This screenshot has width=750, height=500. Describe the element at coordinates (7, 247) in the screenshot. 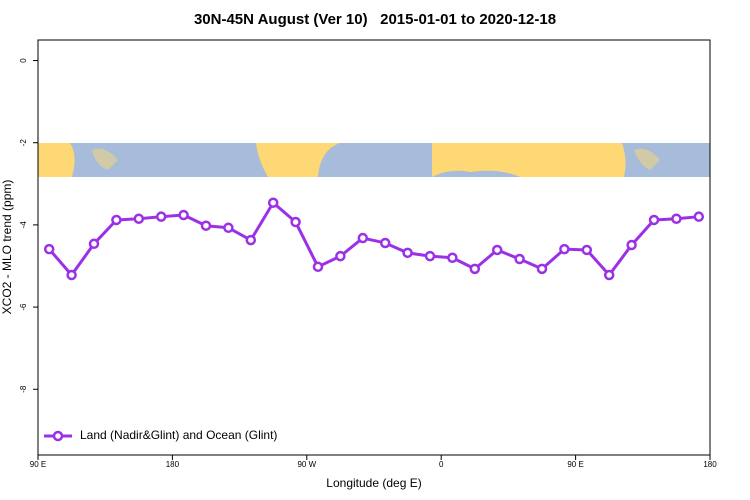

I see `y-axis-label: XCO2 - MLO trend (ppm)` at that location.